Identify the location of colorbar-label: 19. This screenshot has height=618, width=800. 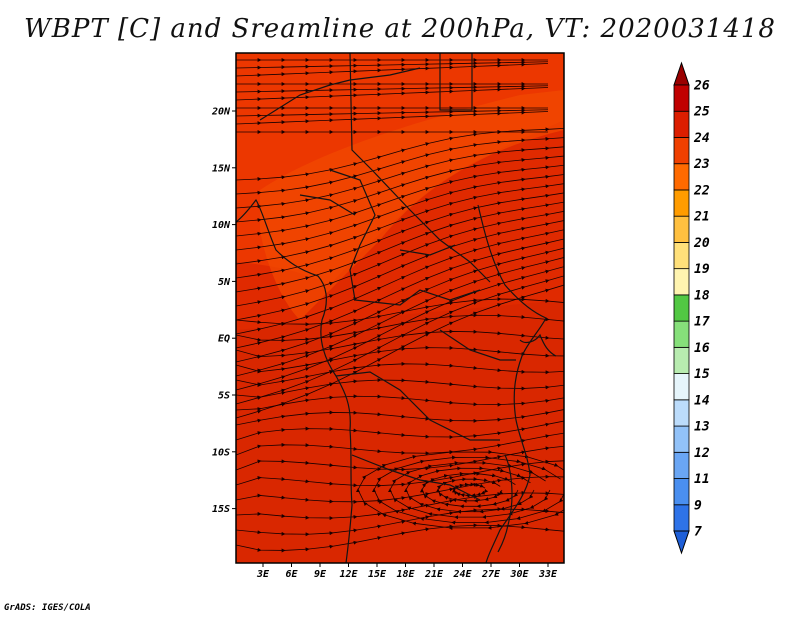
(702, 269).